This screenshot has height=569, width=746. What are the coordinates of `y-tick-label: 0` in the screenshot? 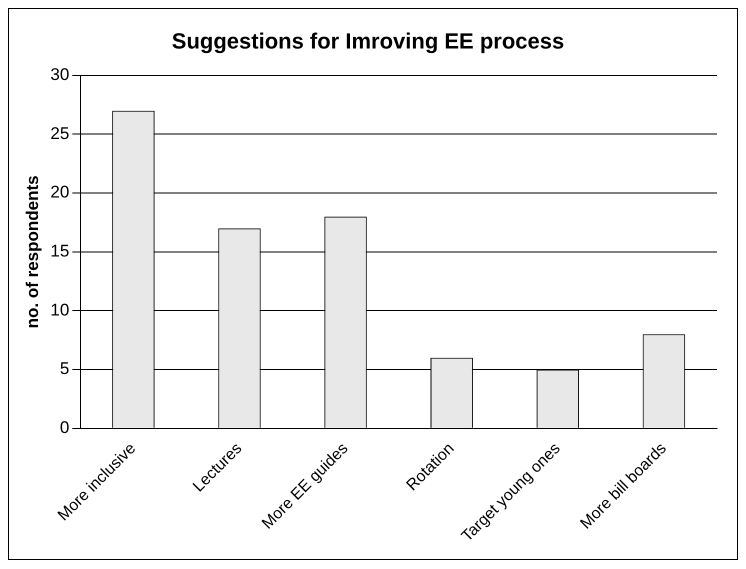 It's located at (65, 428).